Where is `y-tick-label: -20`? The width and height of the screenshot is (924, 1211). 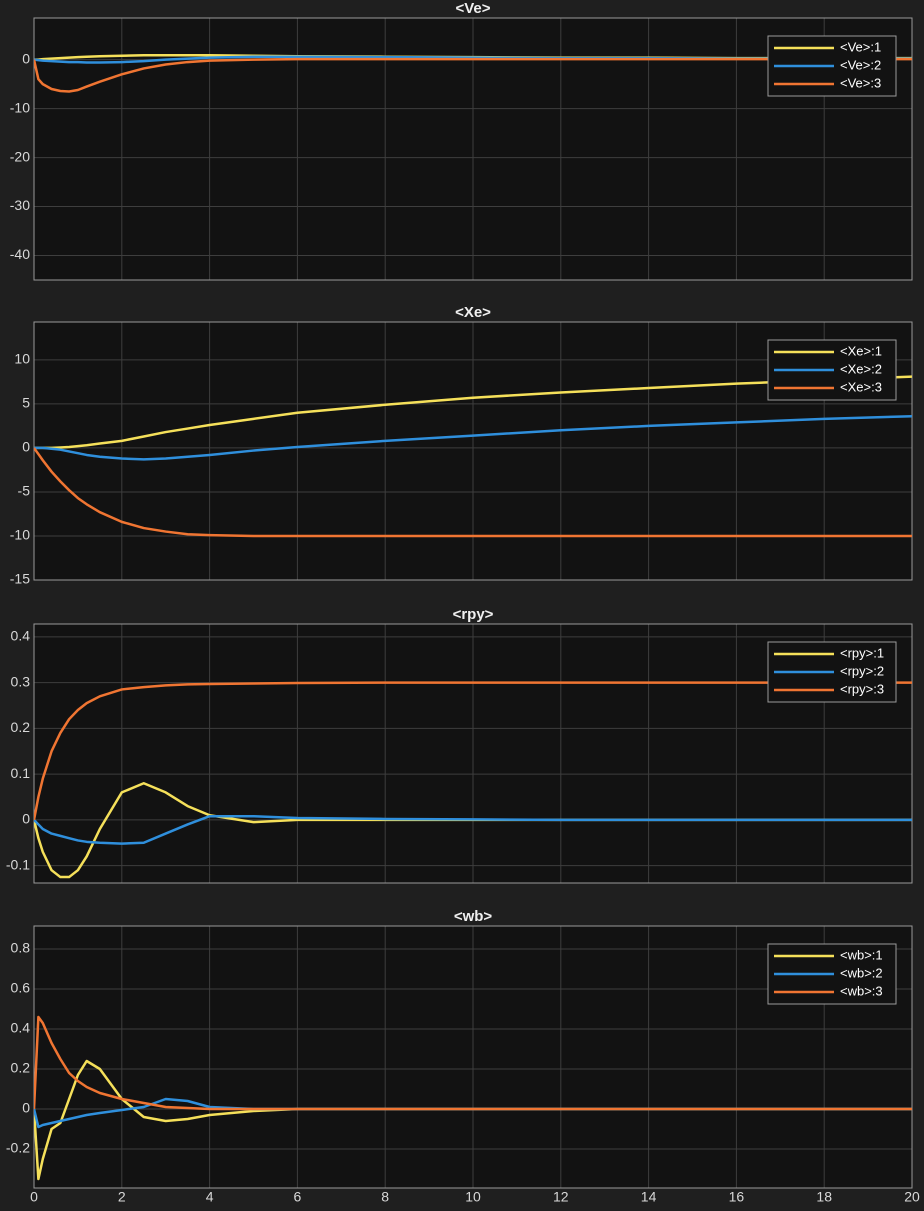 y-tick-label: -20 is located at coordinates (20, 156).